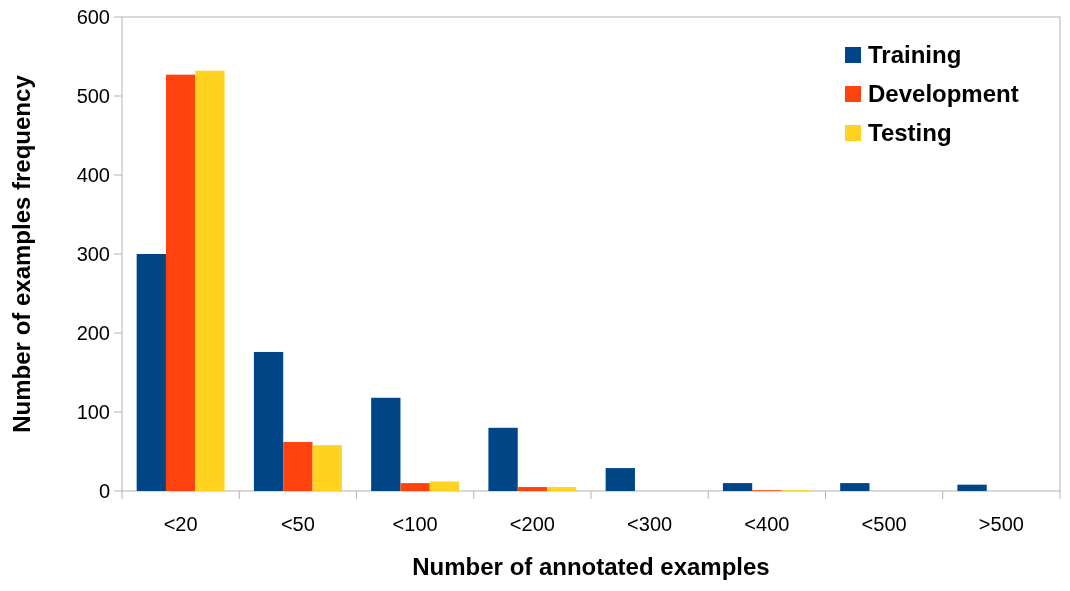 The width and height of the screenshot is (1070, 591). I want to click on y-tick-label: 100, so click(93, 412).